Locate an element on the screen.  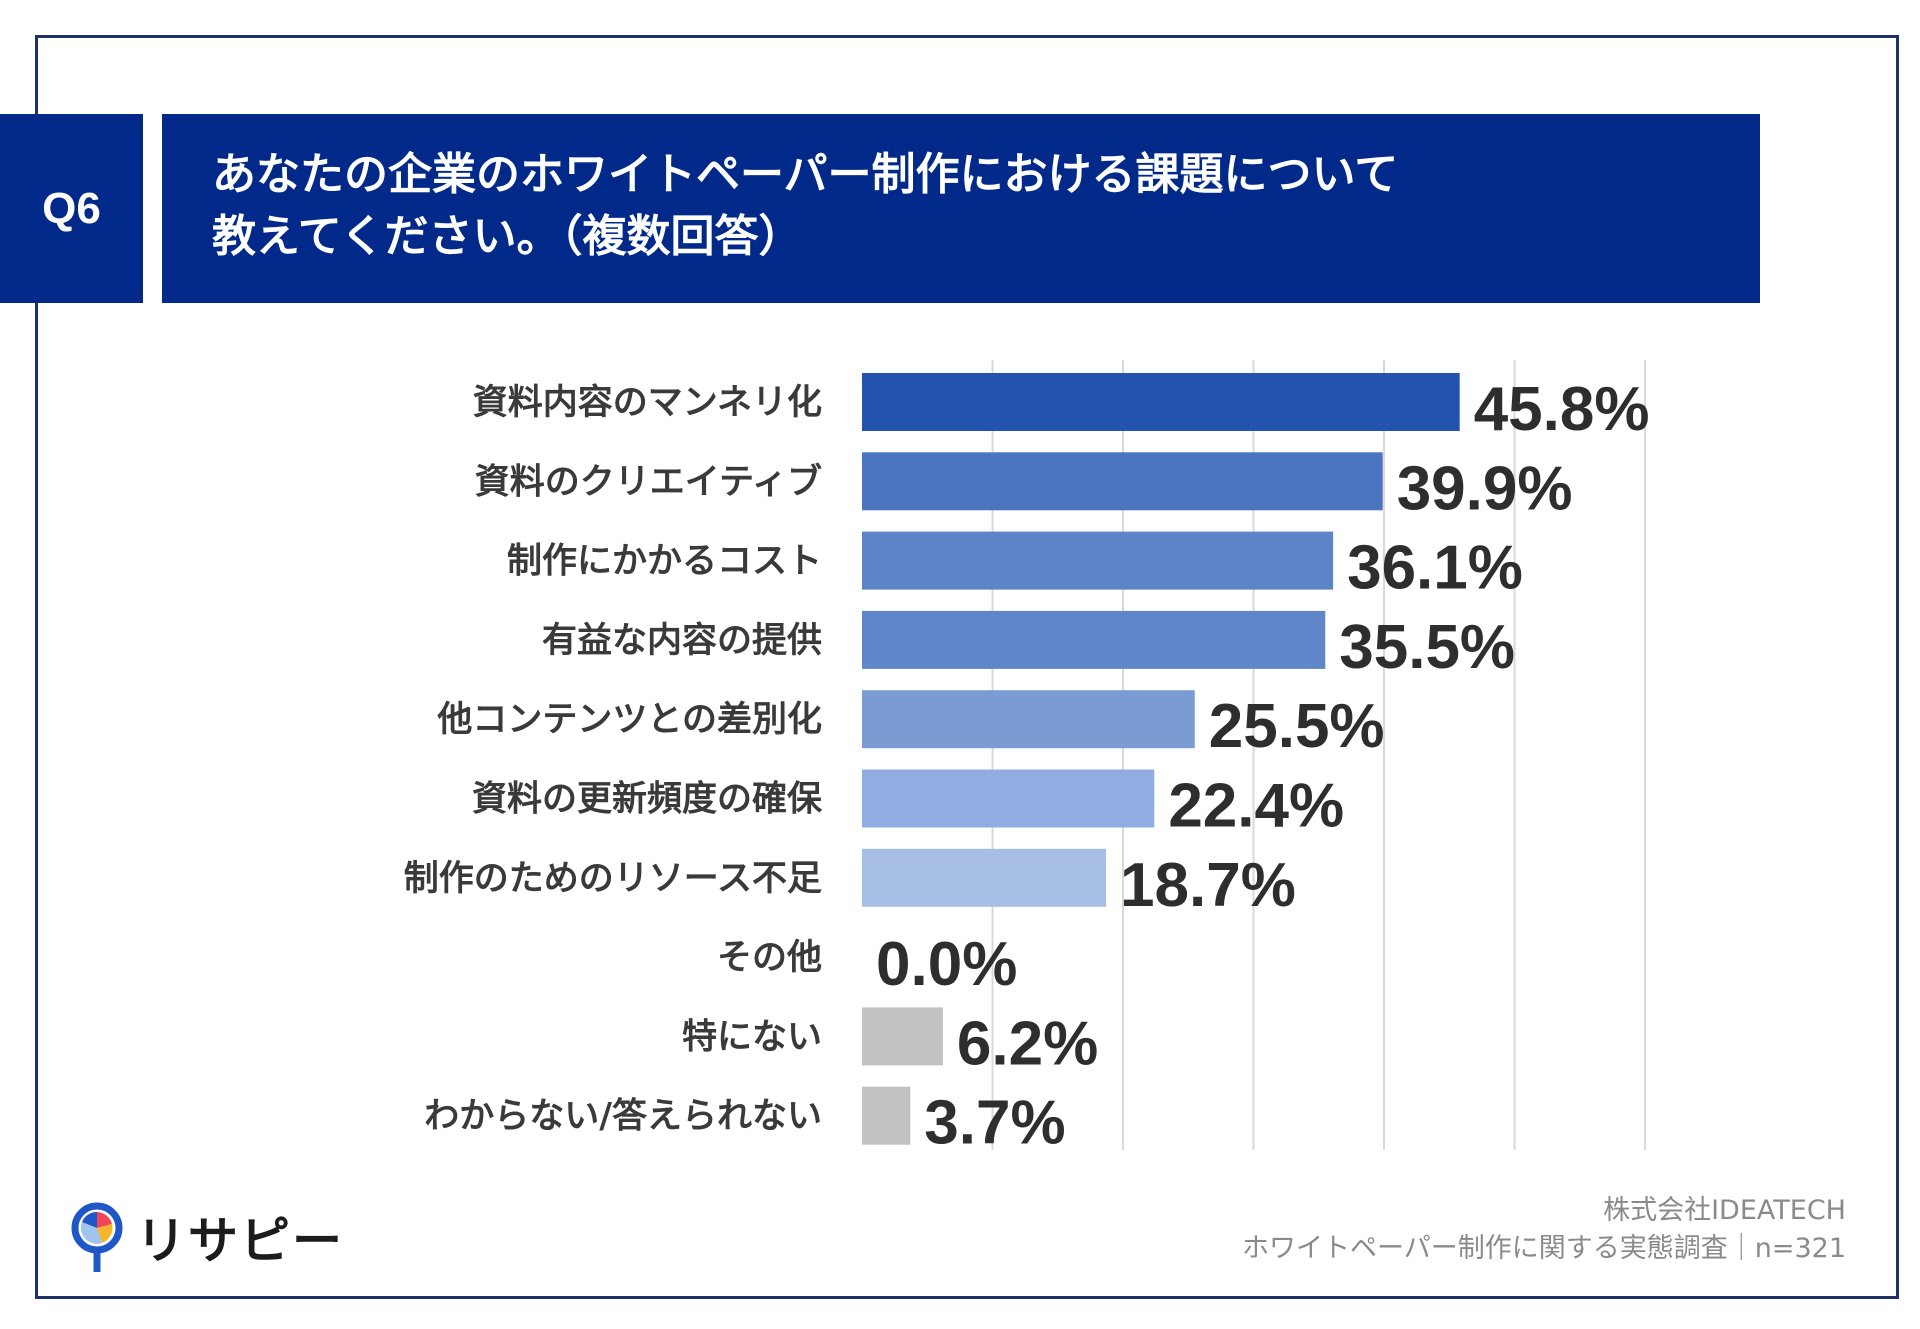
value-label: 22.4% is located at coordinates (1256, 806).